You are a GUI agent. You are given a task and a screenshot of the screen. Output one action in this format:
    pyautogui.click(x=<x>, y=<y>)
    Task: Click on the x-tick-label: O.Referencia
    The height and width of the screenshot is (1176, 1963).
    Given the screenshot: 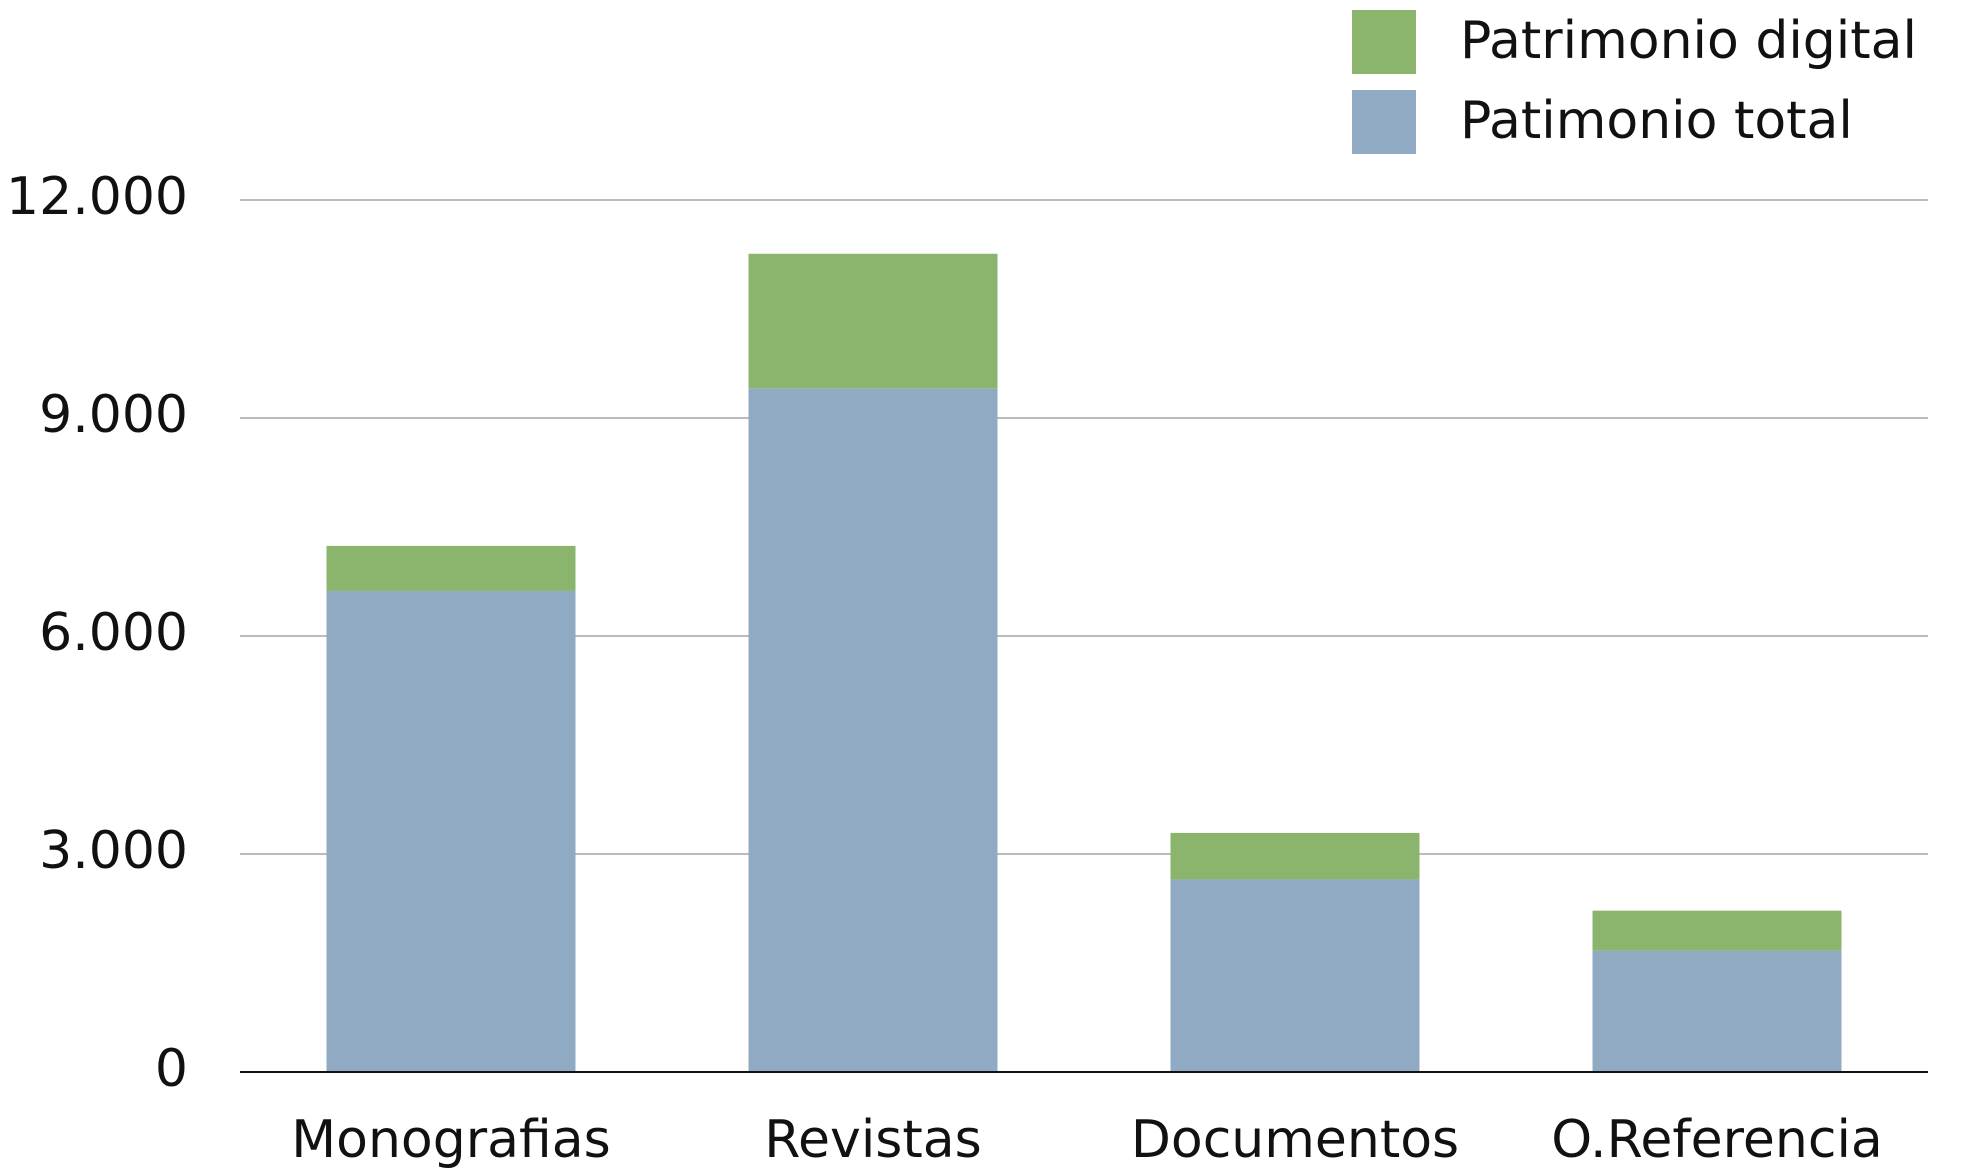 What is the action you would take?
    pyautogui.click(x=1717, y=1140)
    